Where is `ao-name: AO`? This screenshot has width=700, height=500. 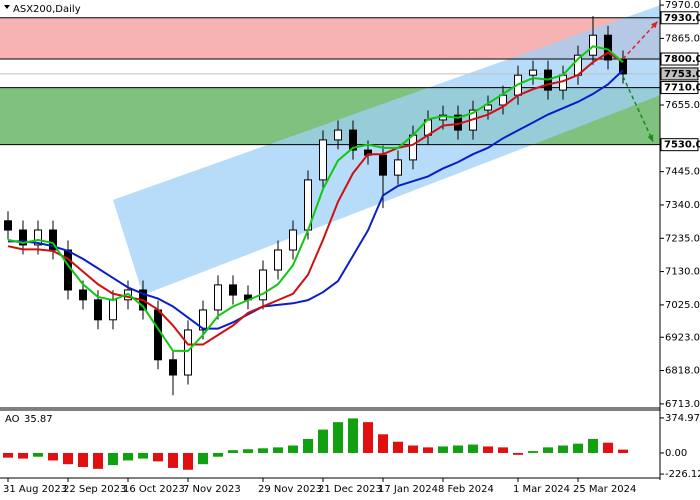
ao-name: AO is located at coordinates (12, 419).